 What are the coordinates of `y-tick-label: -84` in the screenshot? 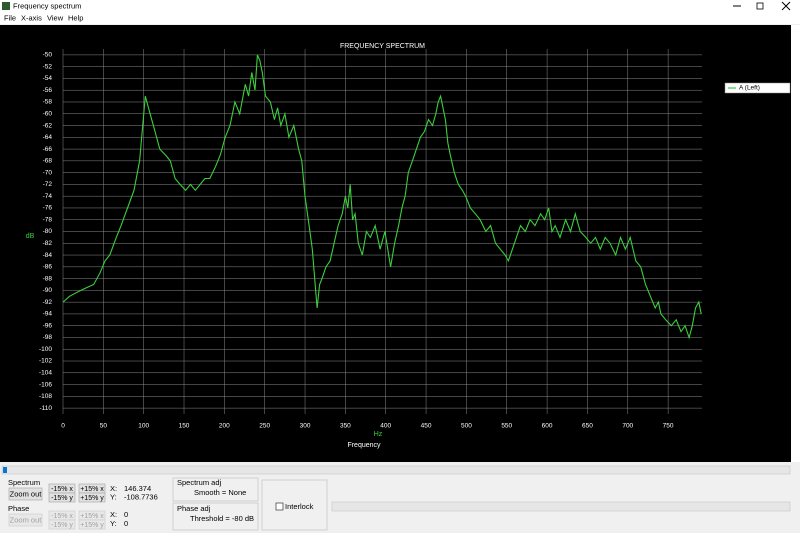 It's located at (48, 255).